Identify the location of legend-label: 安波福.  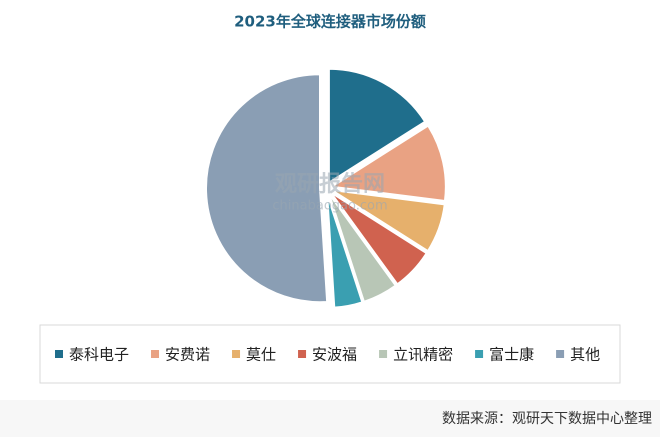
(334, 355).